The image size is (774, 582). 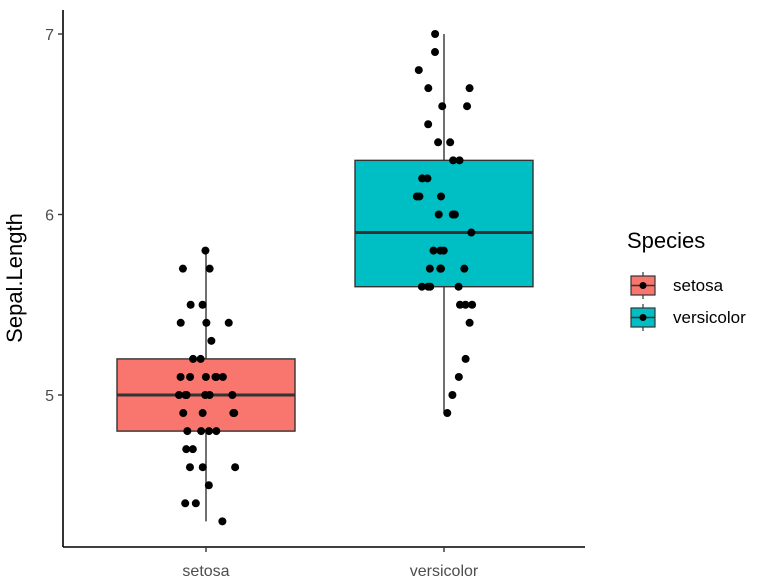 What do you see at coordinates (49, 216) in the screenshot?
I see `y-tick-label: 6` at bounding box center [49, 216].